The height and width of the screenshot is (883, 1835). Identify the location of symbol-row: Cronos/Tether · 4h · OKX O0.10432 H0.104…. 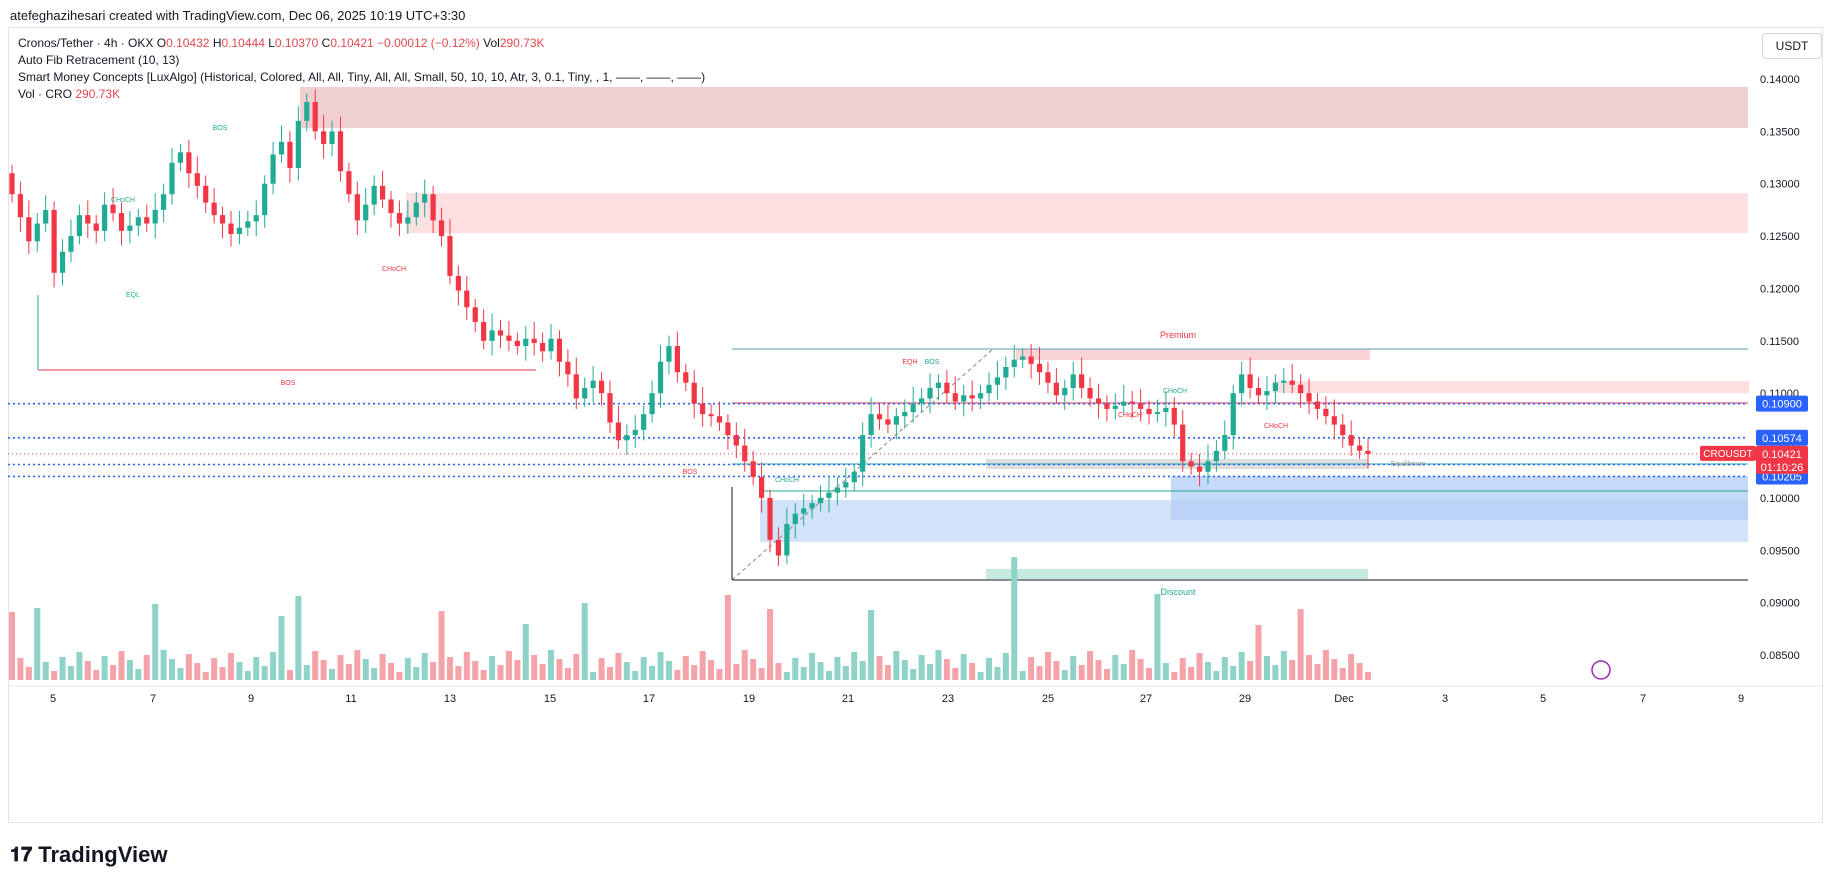
(361, 43).